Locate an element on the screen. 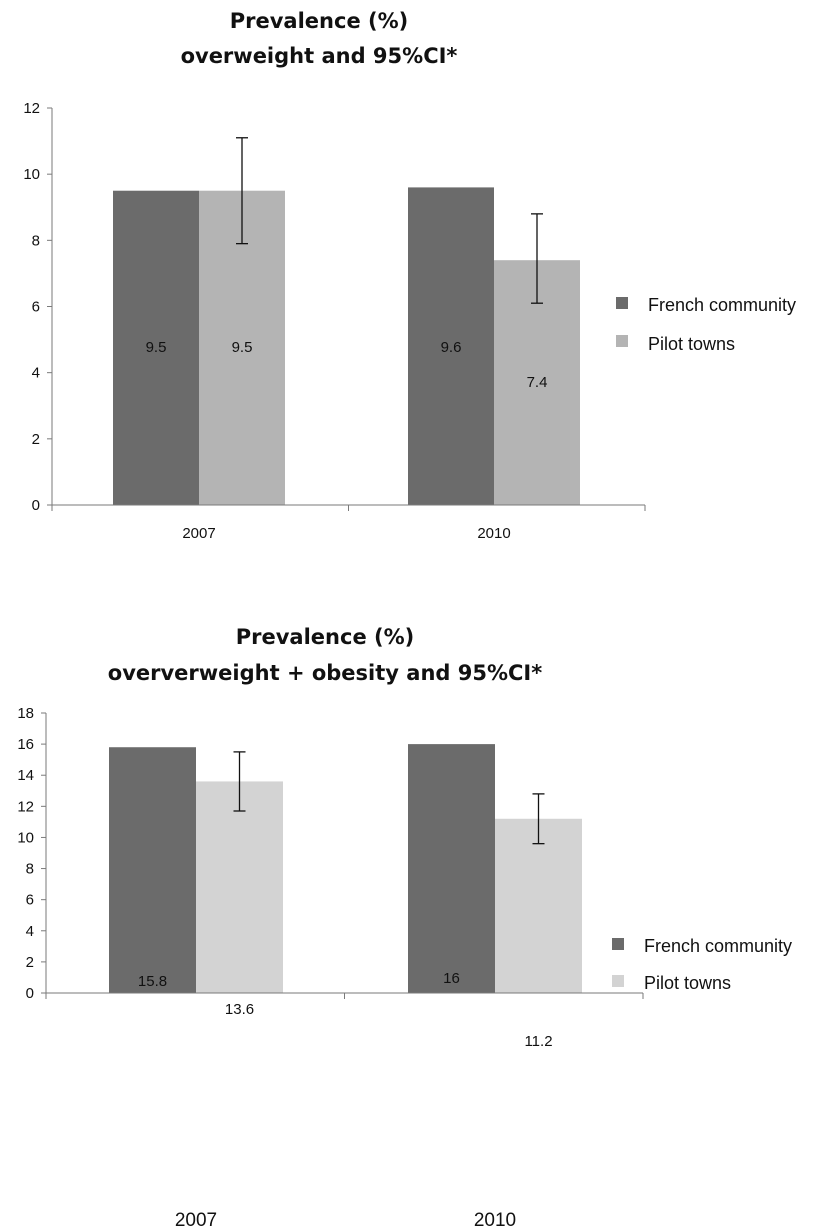 This screenshot has height=1231, width=822. chart2-y-tick-label: 0 is located at coordinates (30, 993).